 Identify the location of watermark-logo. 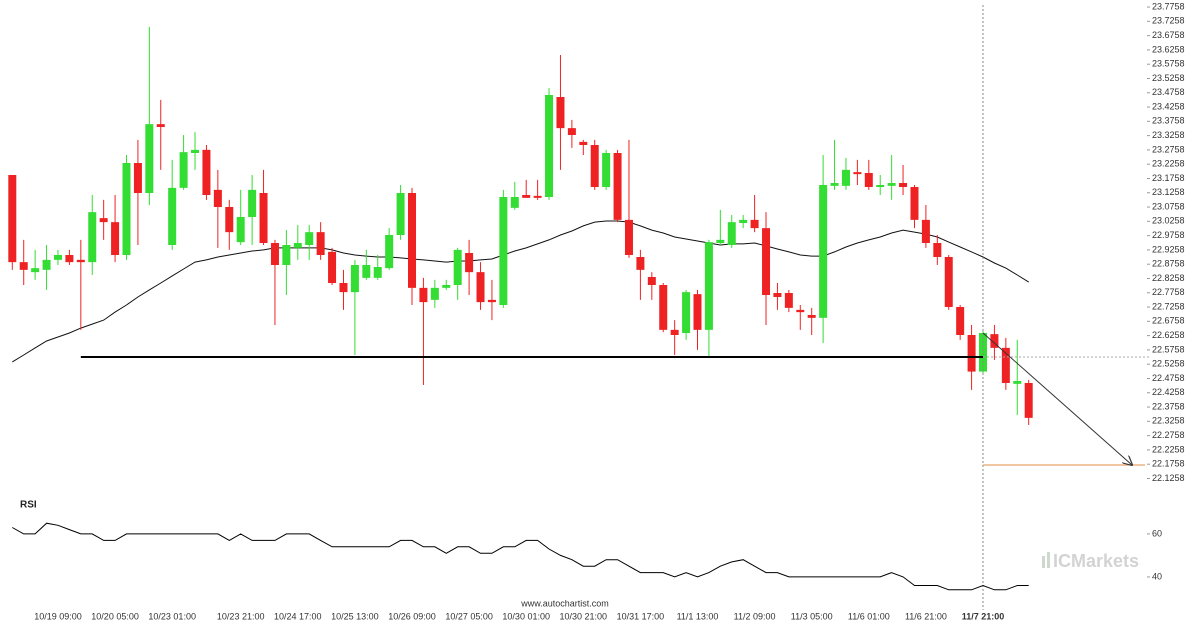
(1046, 560).